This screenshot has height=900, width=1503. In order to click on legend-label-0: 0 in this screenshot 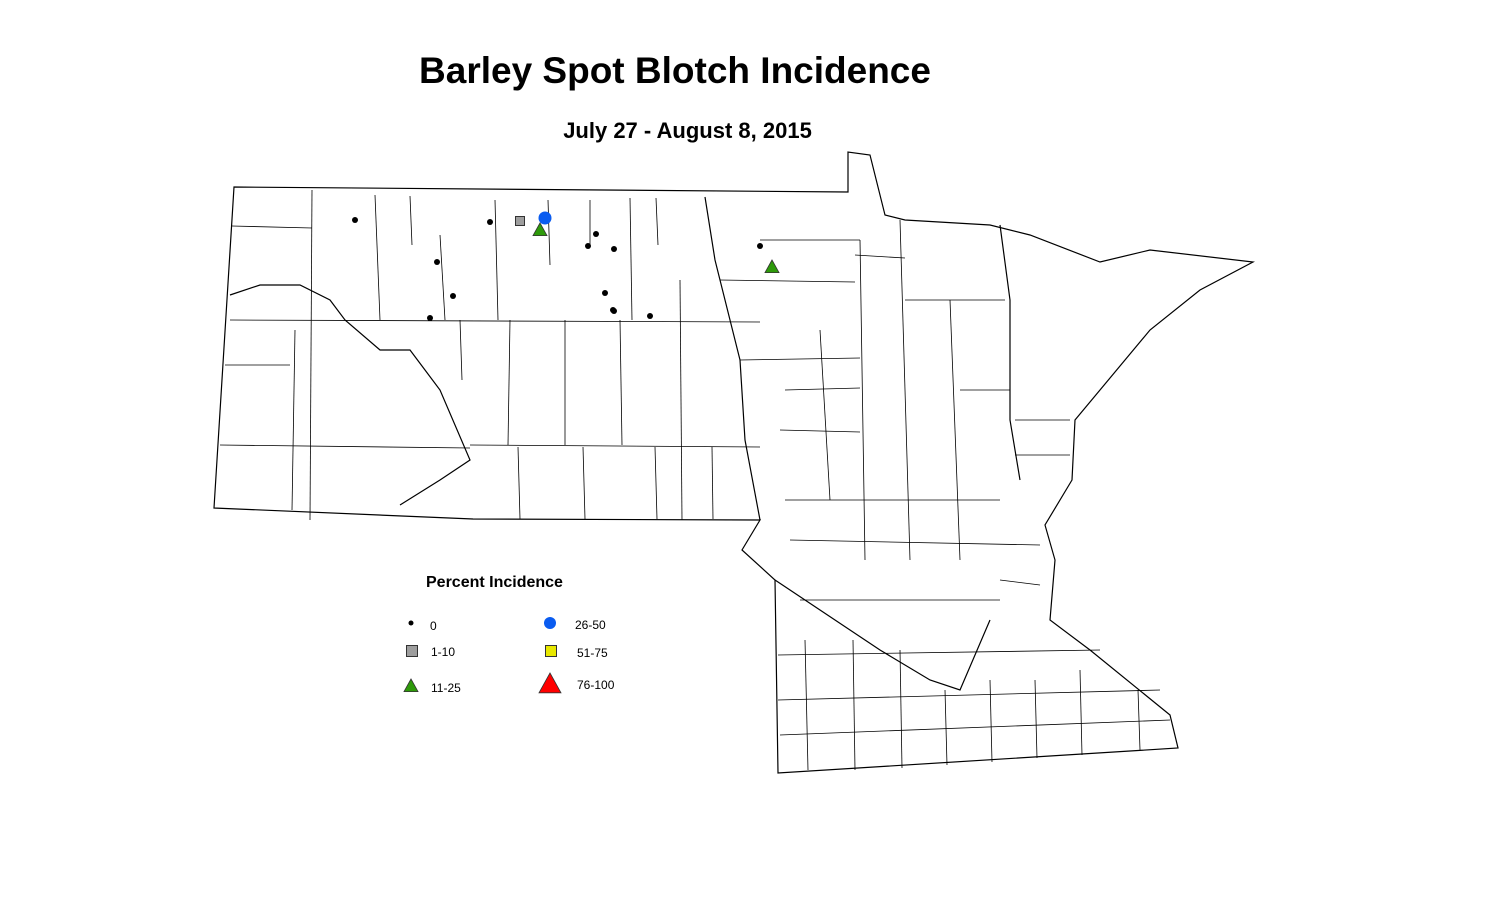, I will do `click(433, 626)`.